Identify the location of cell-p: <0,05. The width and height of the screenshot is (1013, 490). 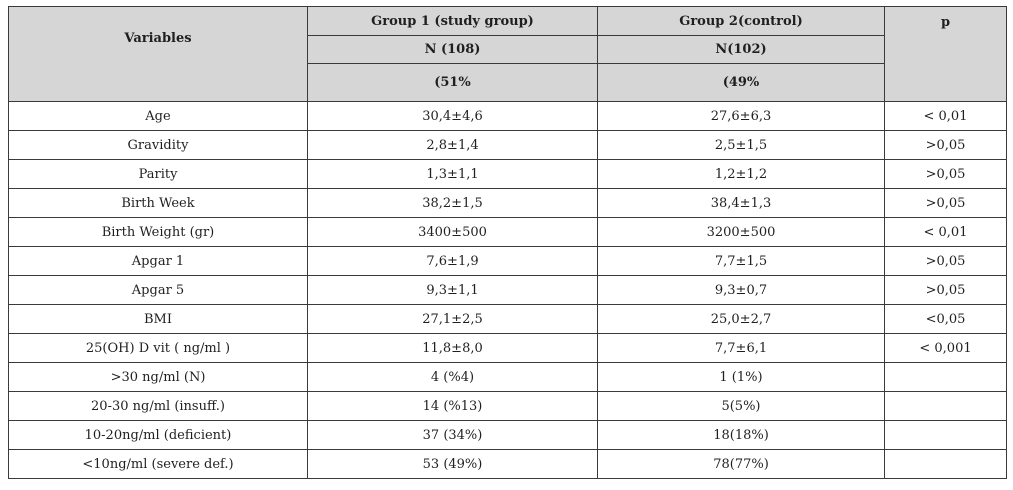
(945, 319).